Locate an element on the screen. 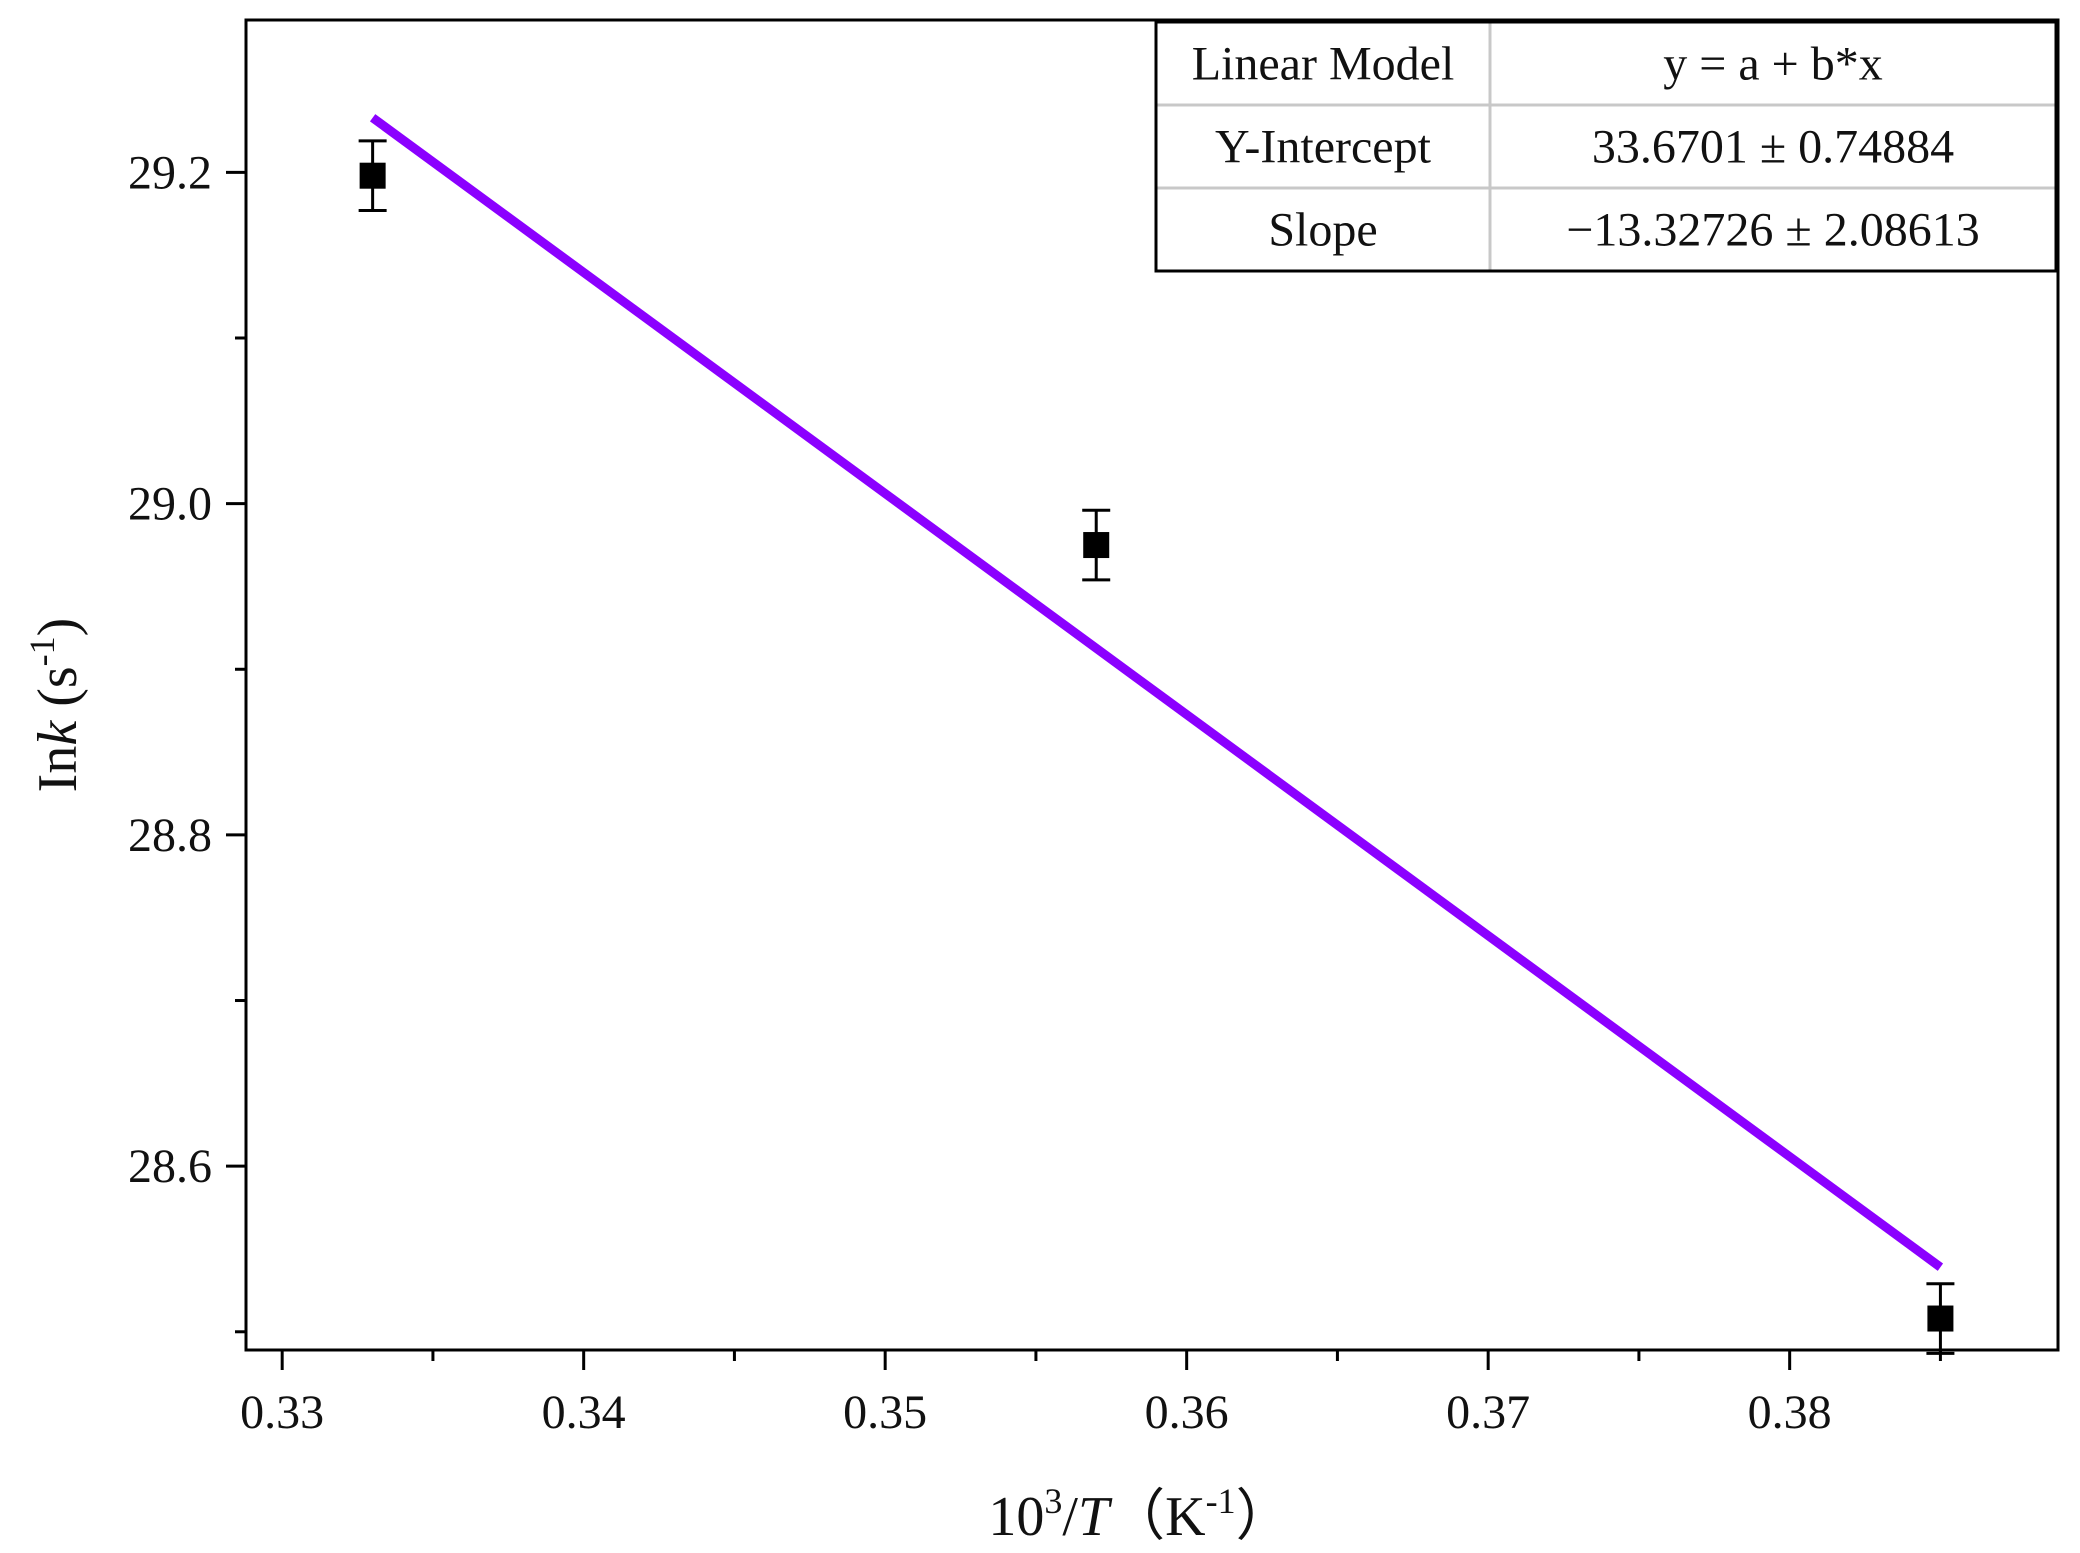  y-tick-label: 28.8 is located at coordinates (170, 835).